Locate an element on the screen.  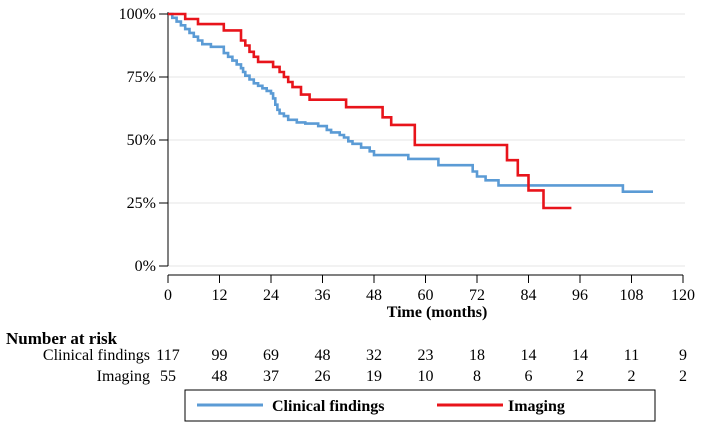
risk-table-title: Number at risk is located at coordinates (62, 338).